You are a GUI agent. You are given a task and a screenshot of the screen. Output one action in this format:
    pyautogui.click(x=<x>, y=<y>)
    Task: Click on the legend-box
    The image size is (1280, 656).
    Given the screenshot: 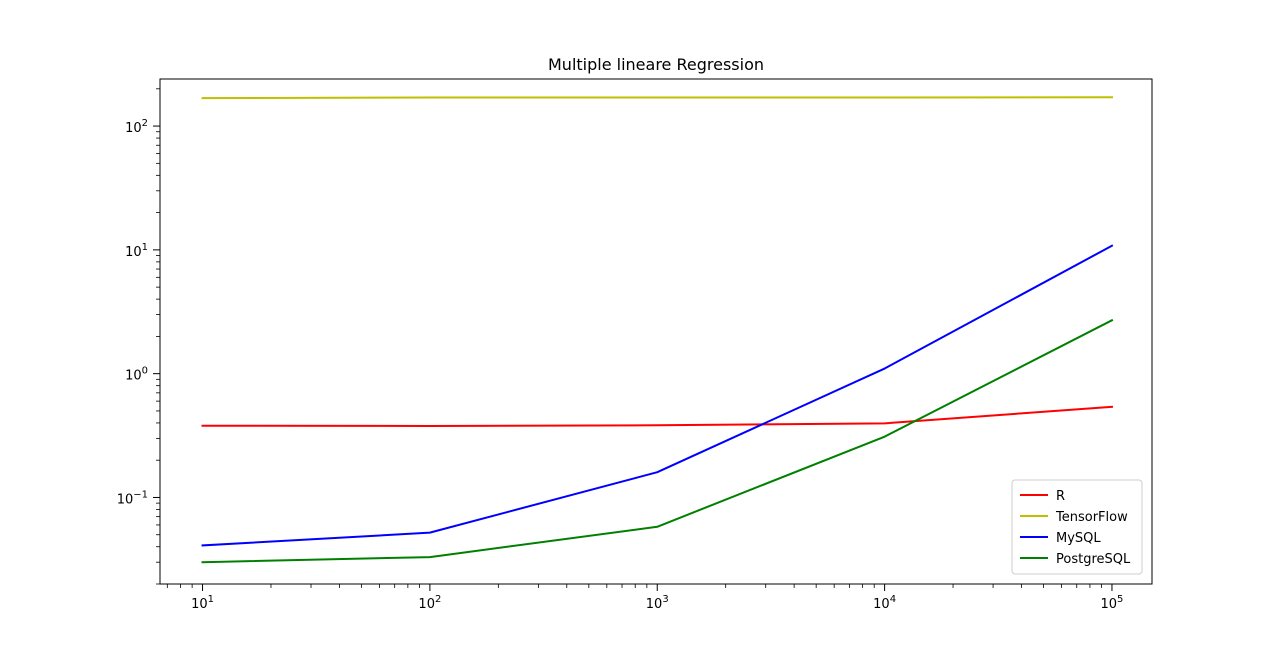 What is the action you would take?
    pyautogui.click(x=1077, y=527)
    